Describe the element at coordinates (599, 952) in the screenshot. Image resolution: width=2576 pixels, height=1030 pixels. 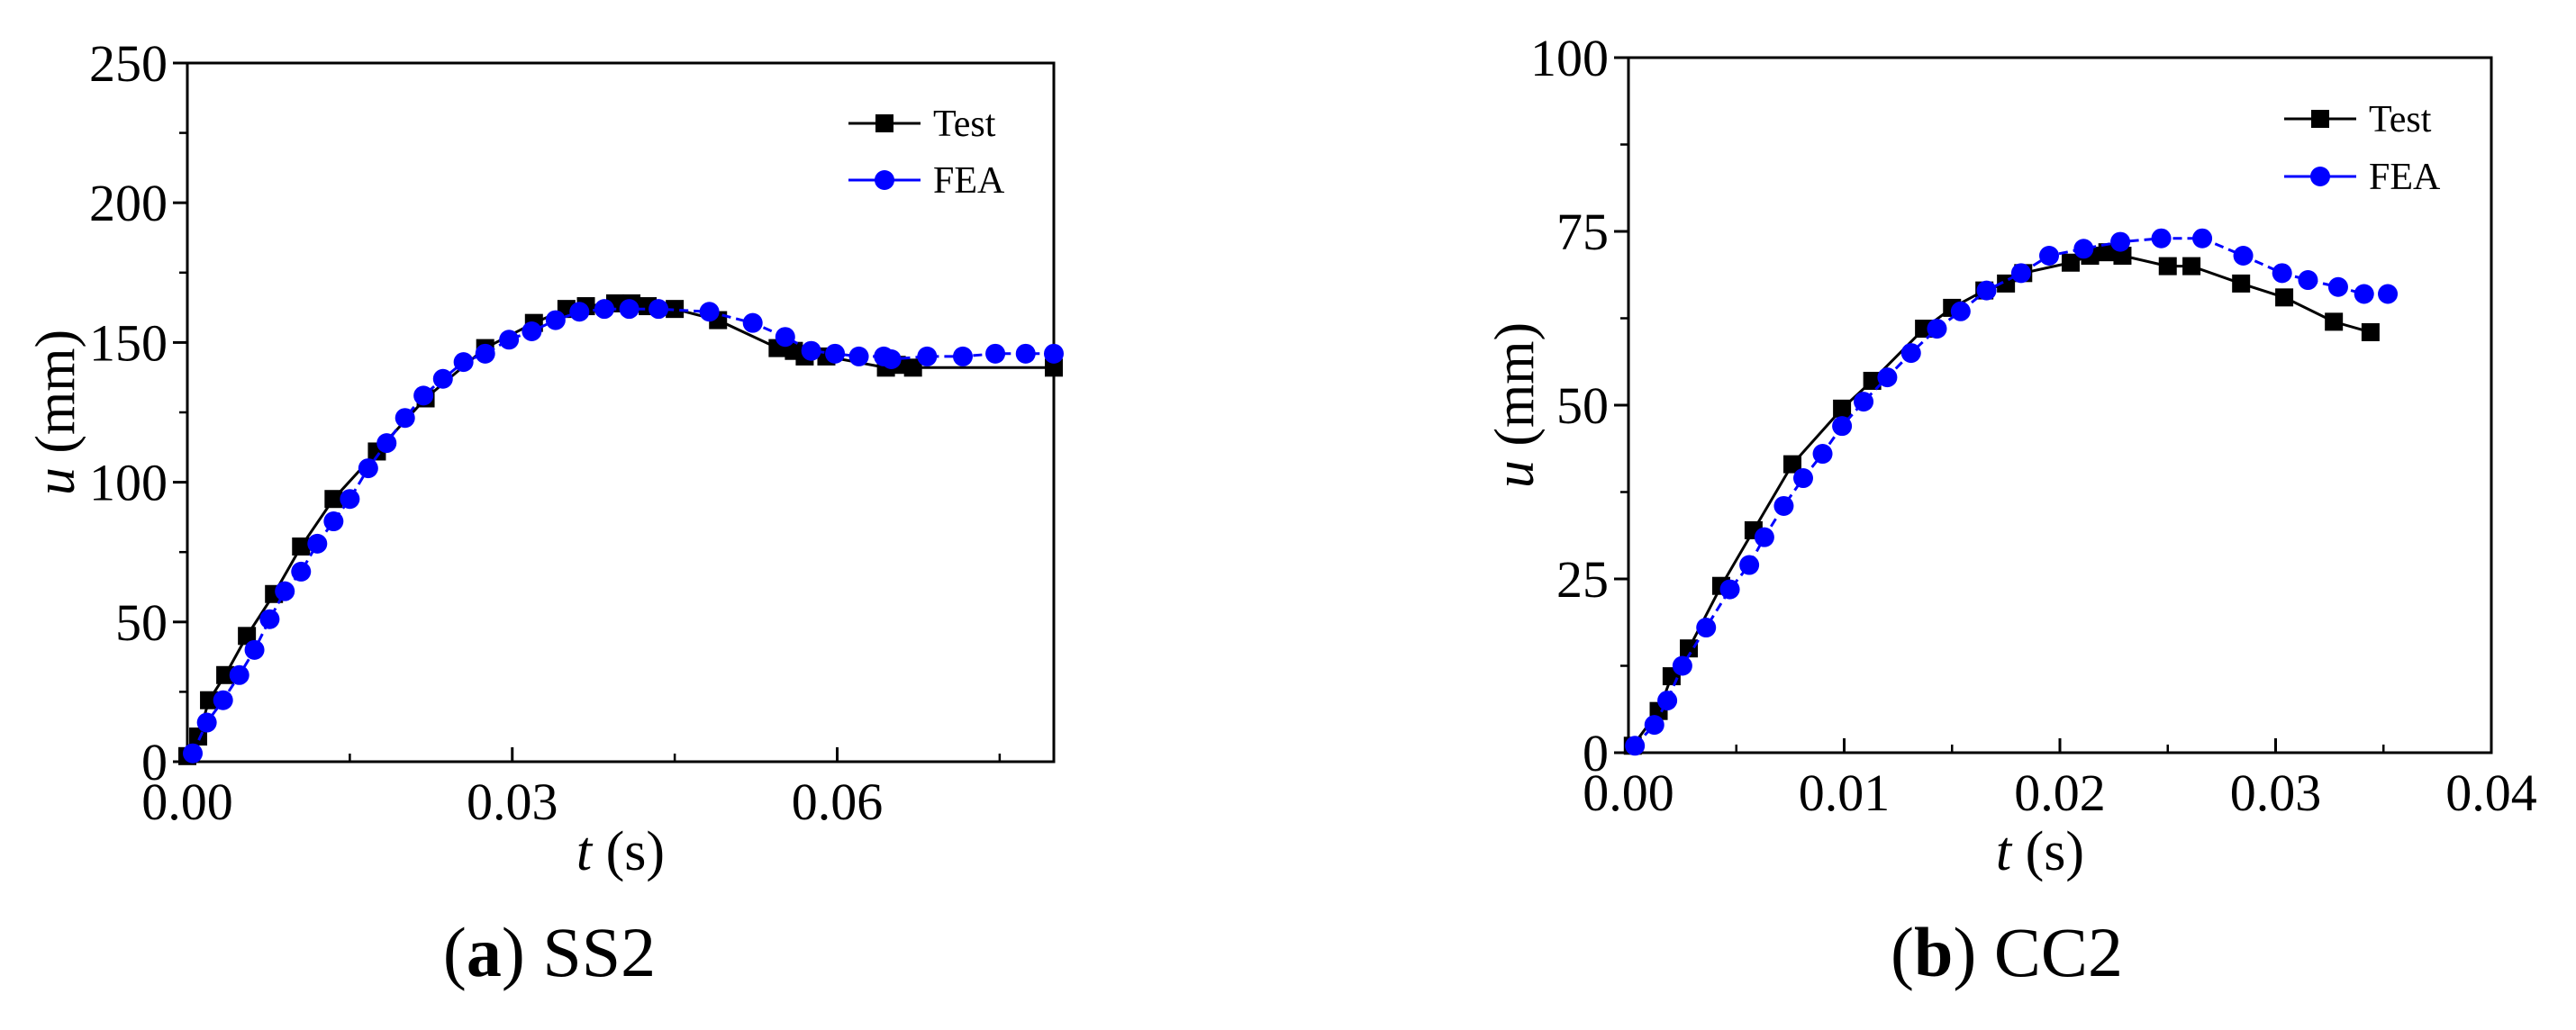
I see `caption-name: SS2` at that location.